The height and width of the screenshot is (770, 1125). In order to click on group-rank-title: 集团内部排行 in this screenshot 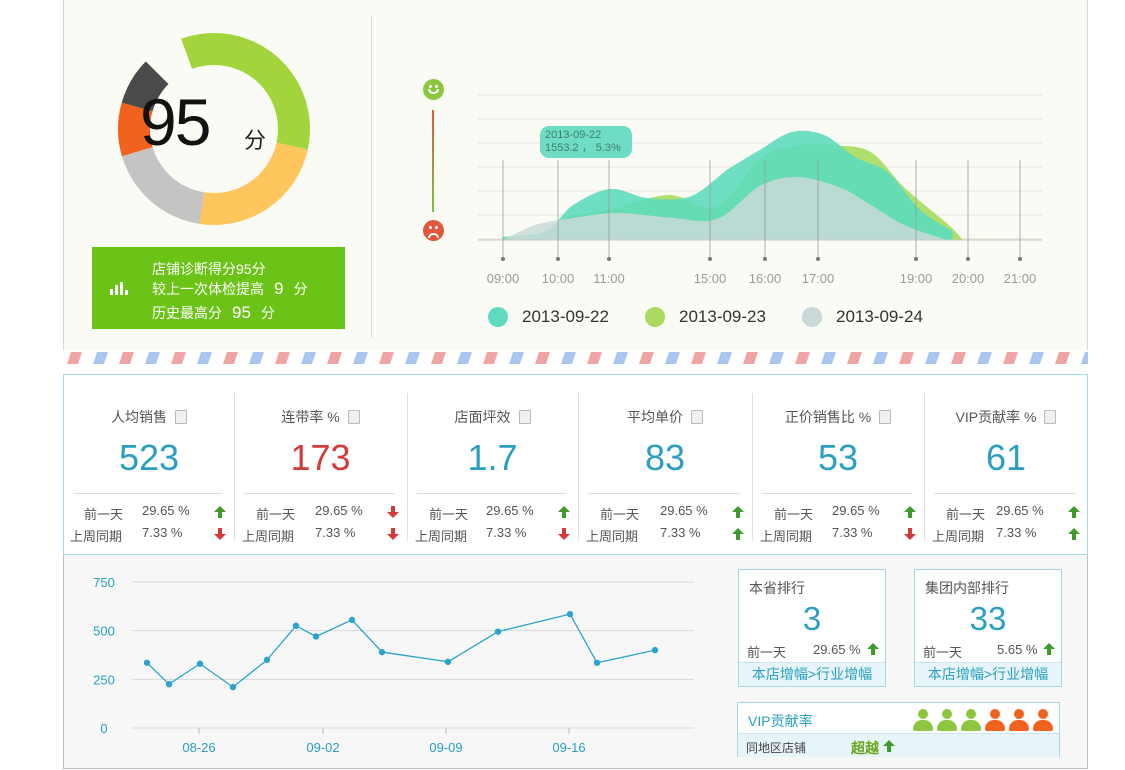, I will do `click(967, 588)`.